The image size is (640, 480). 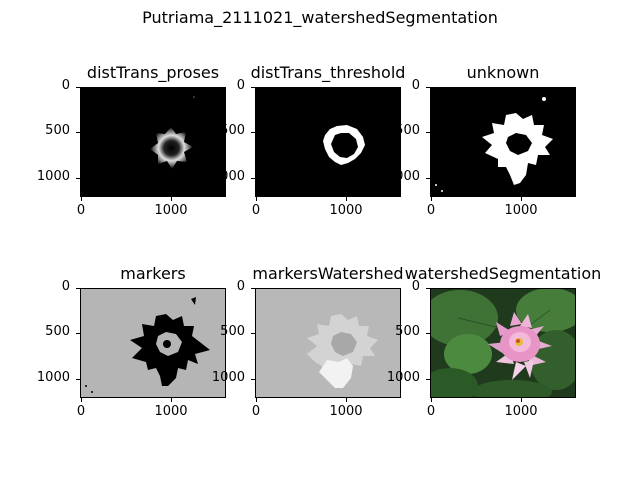 What do you see at coordinates (328, 72) in the screenshot?
I see `panel-title: distTrans_threshold` at bounding box center [328, 72].